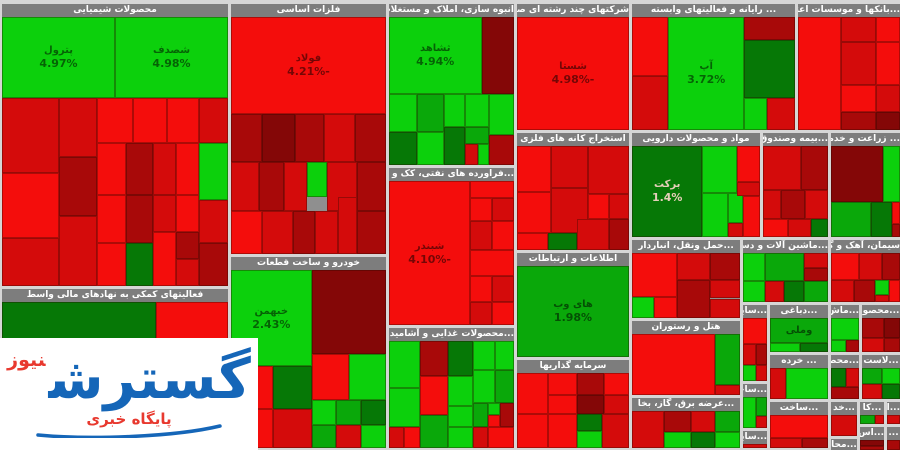 Image resolution: width=900 pixels, height=450 pixels. I want to click on stock-tile: شبندر -4.10%, so click(430, 253).